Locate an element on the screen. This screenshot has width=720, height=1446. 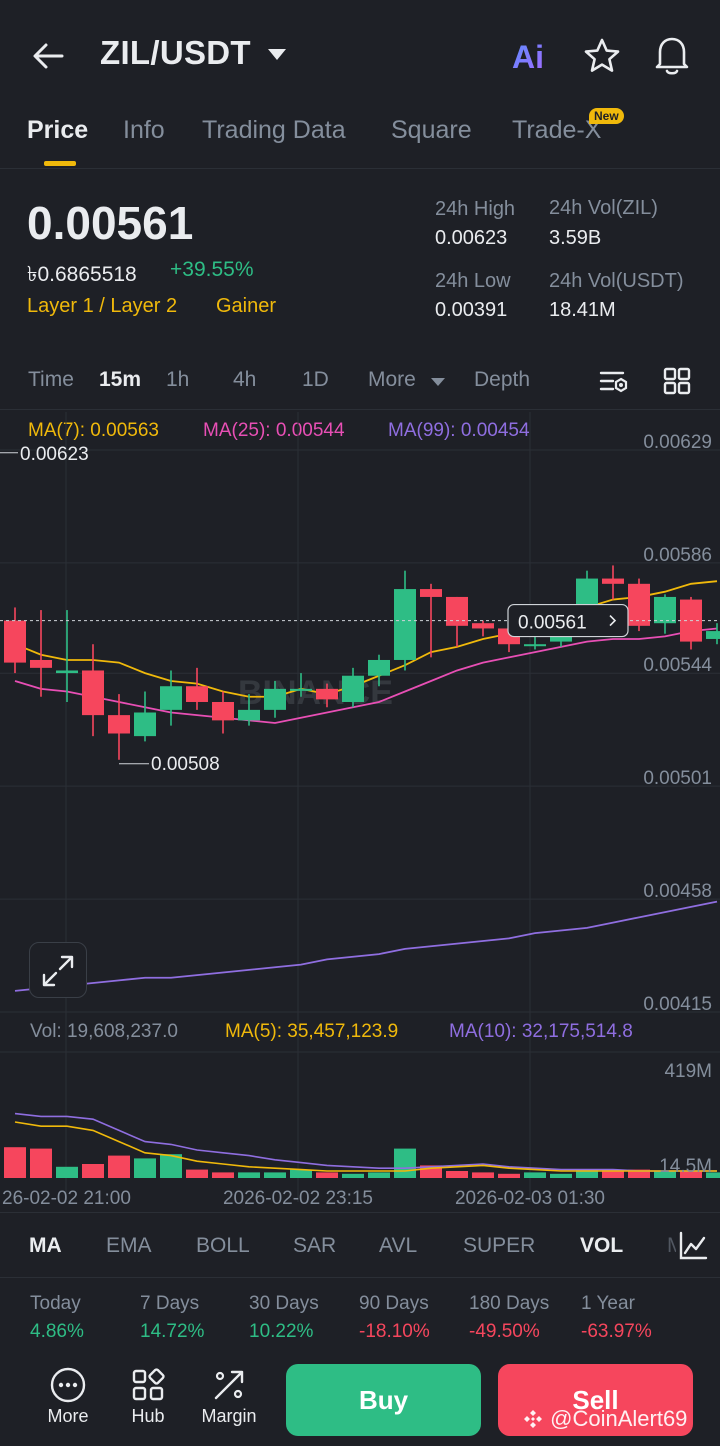
tab-price: Price is located at coordinates (58, 130).